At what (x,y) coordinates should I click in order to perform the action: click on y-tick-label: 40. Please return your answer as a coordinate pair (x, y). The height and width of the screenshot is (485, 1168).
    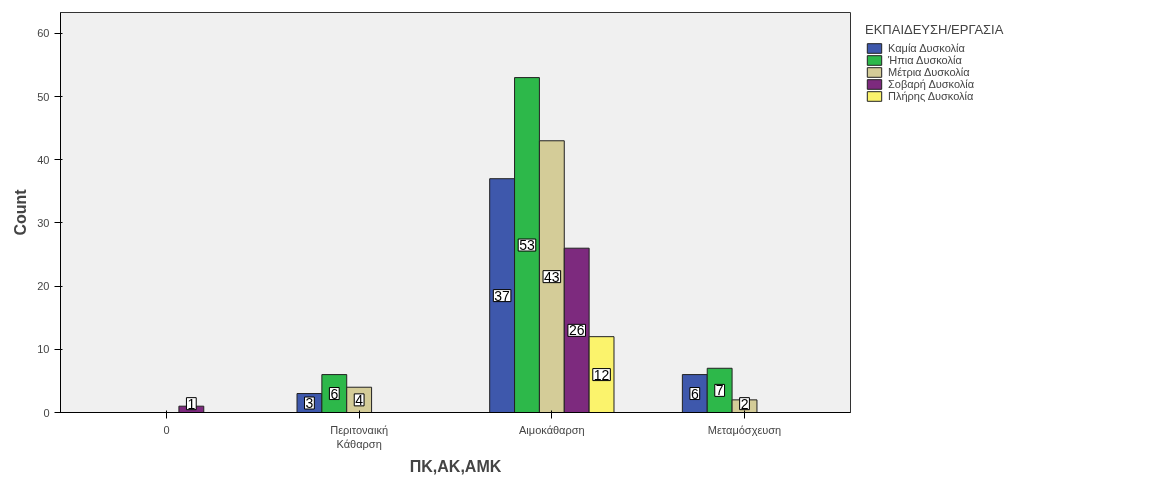
    Looking at the image, I should click on (43, 159).